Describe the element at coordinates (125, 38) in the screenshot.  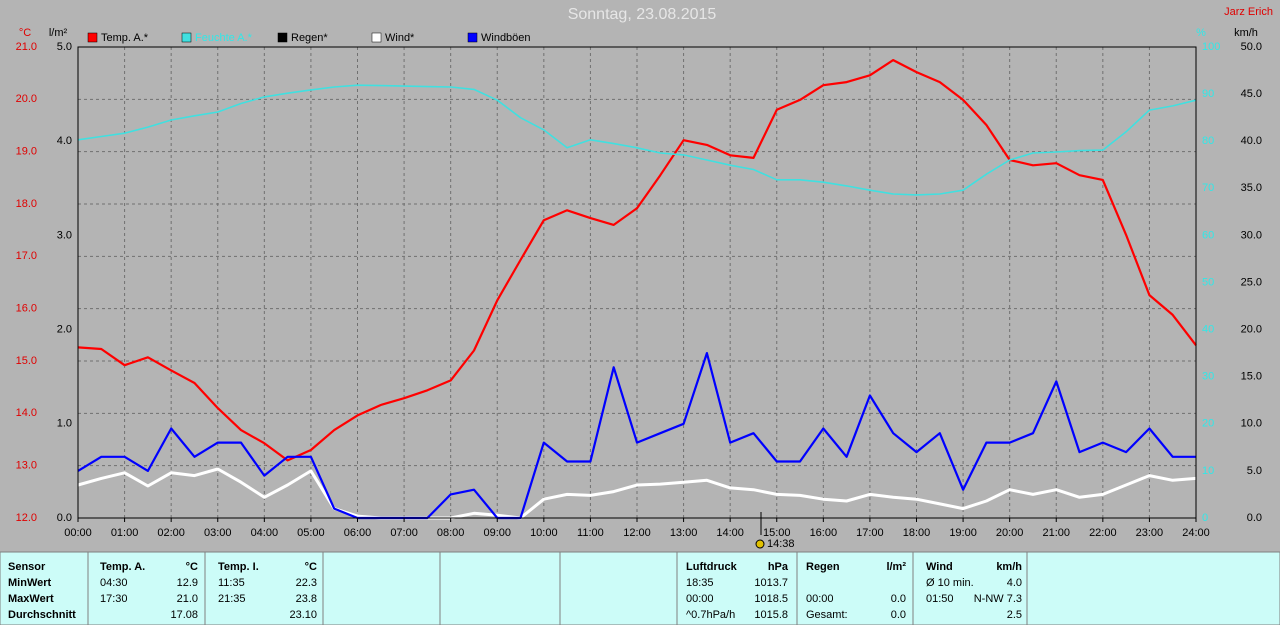
I see `legend-label: Temp. A.*` at that location.